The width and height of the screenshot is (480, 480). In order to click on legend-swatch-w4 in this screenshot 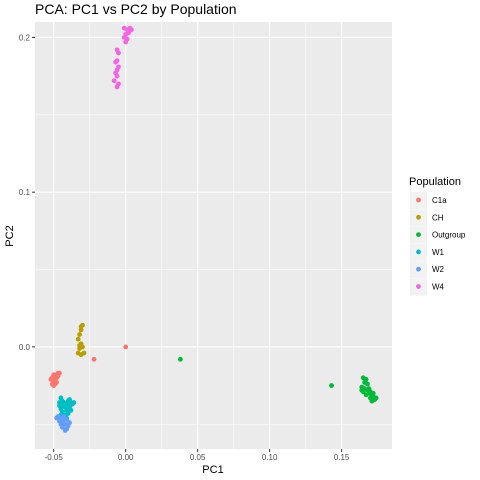, I will do `click(418, 286)`.